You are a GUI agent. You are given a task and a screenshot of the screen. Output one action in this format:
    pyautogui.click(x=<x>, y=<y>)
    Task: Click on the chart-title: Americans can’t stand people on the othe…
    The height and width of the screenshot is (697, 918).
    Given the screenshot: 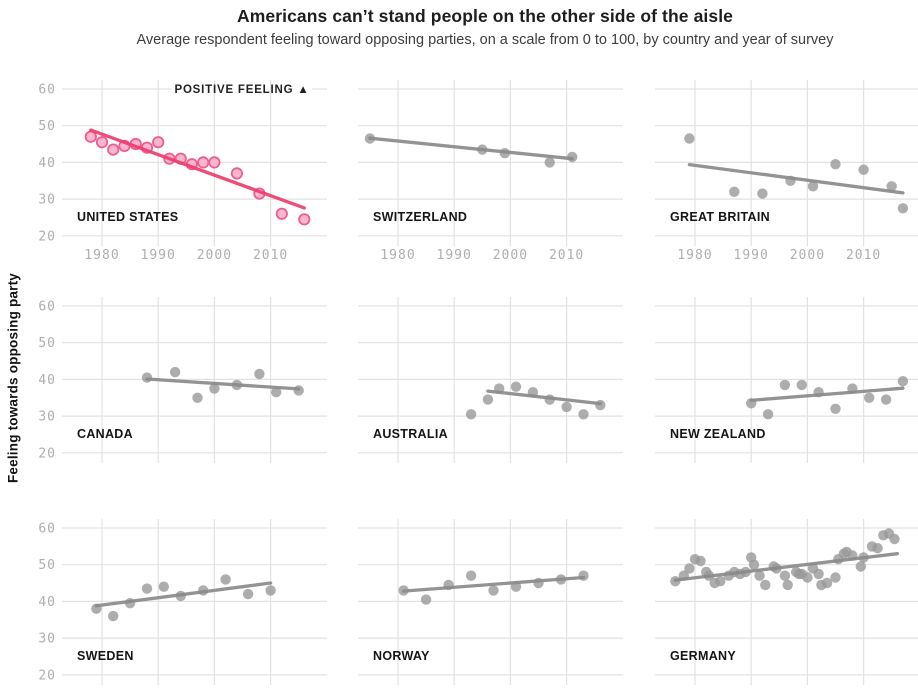 What is the action you would take?
    pyautogui.click(x=484, y=16)
    